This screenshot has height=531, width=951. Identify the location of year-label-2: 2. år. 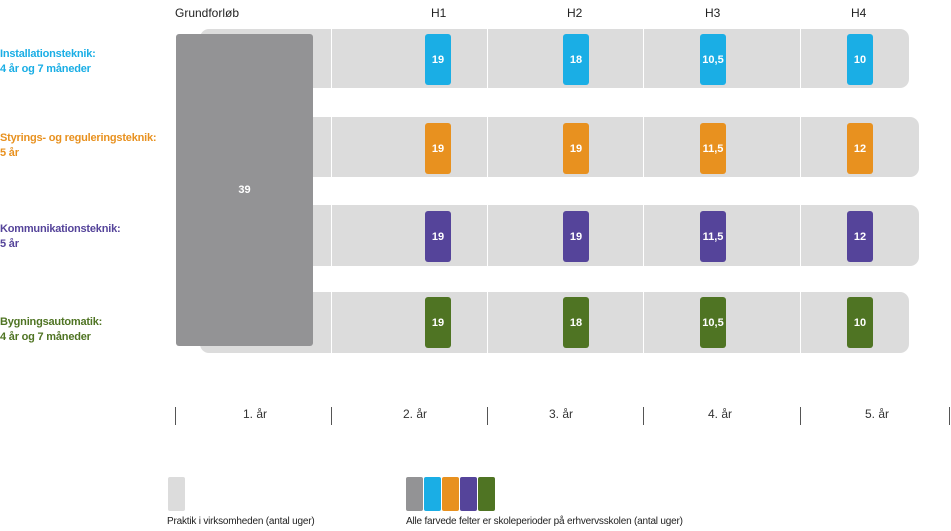
(415, 414).